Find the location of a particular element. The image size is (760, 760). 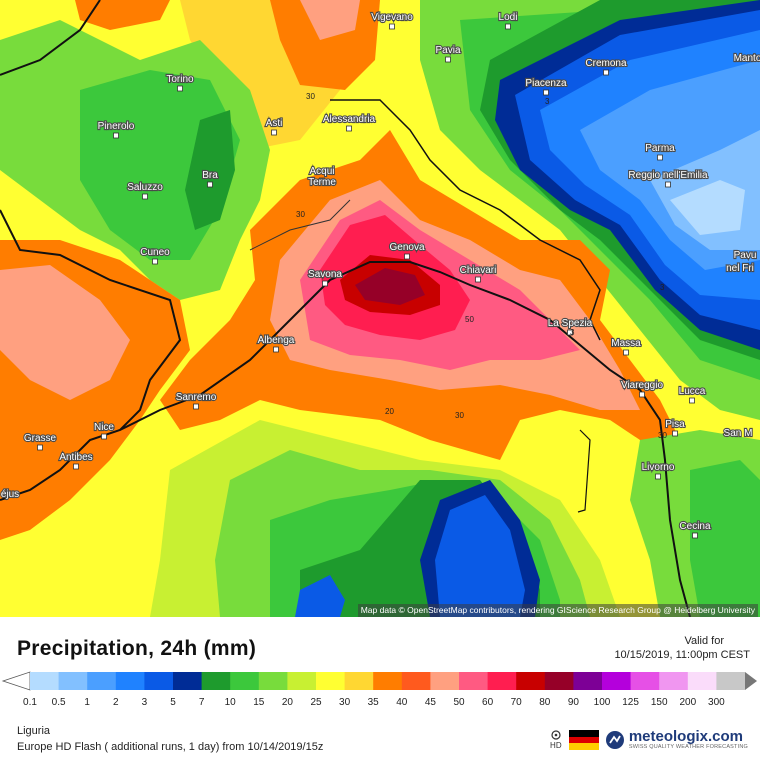

city-marker: Vigevano is located at coordinates (392, 20).